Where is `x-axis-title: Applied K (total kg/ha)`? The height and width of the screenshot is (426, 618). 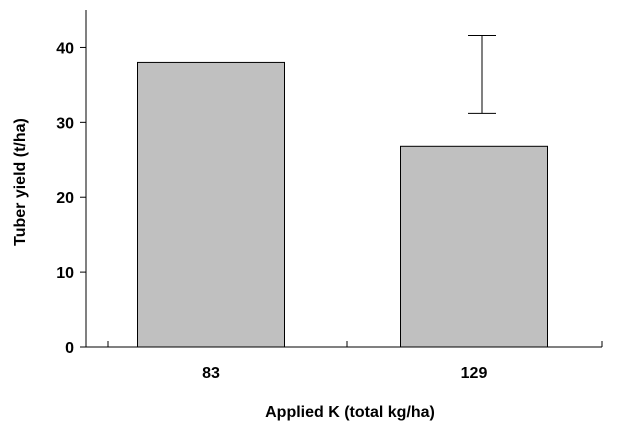 x-axis-title: Applied K (total kg/ha) is located at coordinates (350, 412).